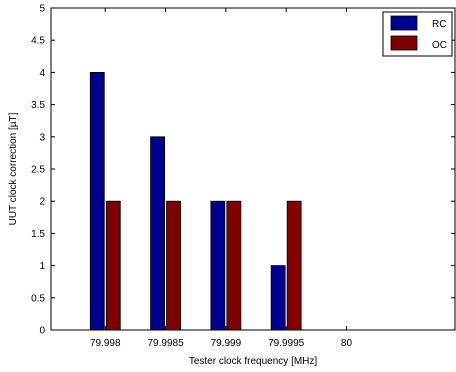  I want to click on legend: RC OC, so click(417, 34).